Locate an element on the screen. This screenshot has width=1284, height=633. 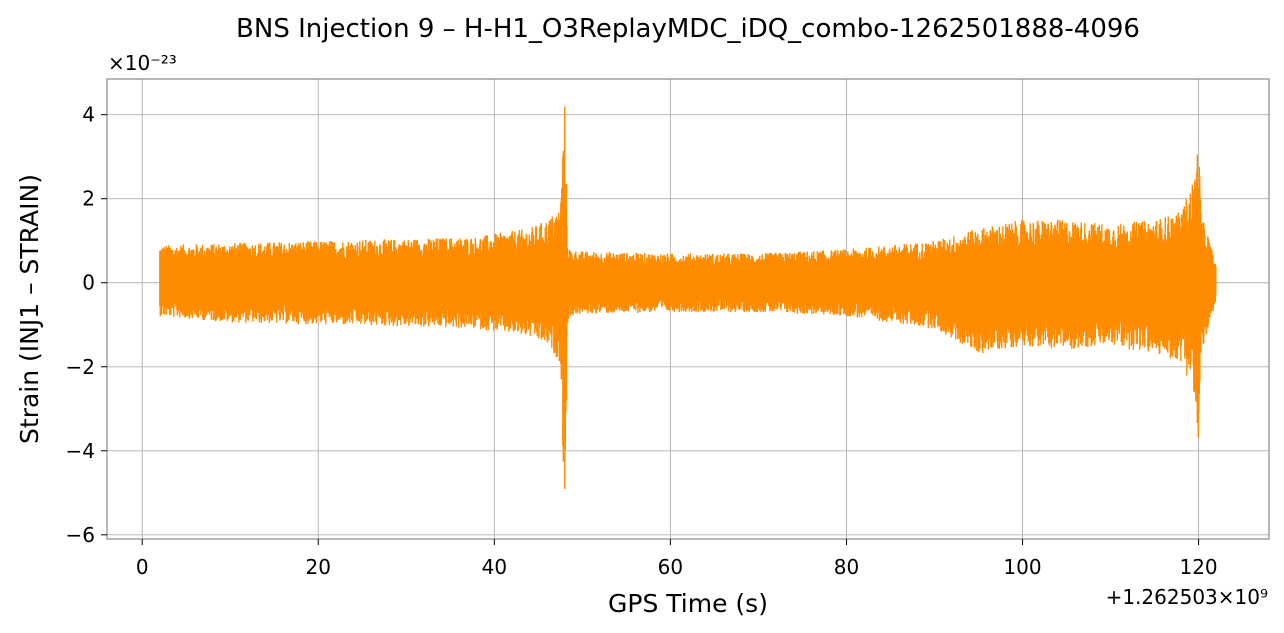
x-tick-label: 120 is located at coordinates (1198, 567).